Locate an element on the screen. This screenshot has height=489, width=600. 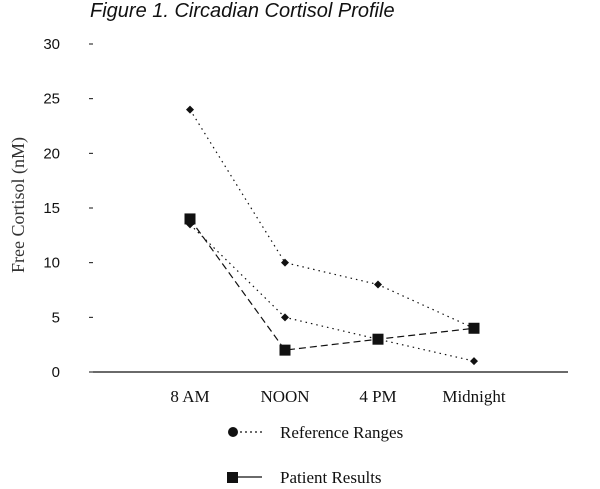
y-tick-label: 5 is located at coordinates (56, 317).